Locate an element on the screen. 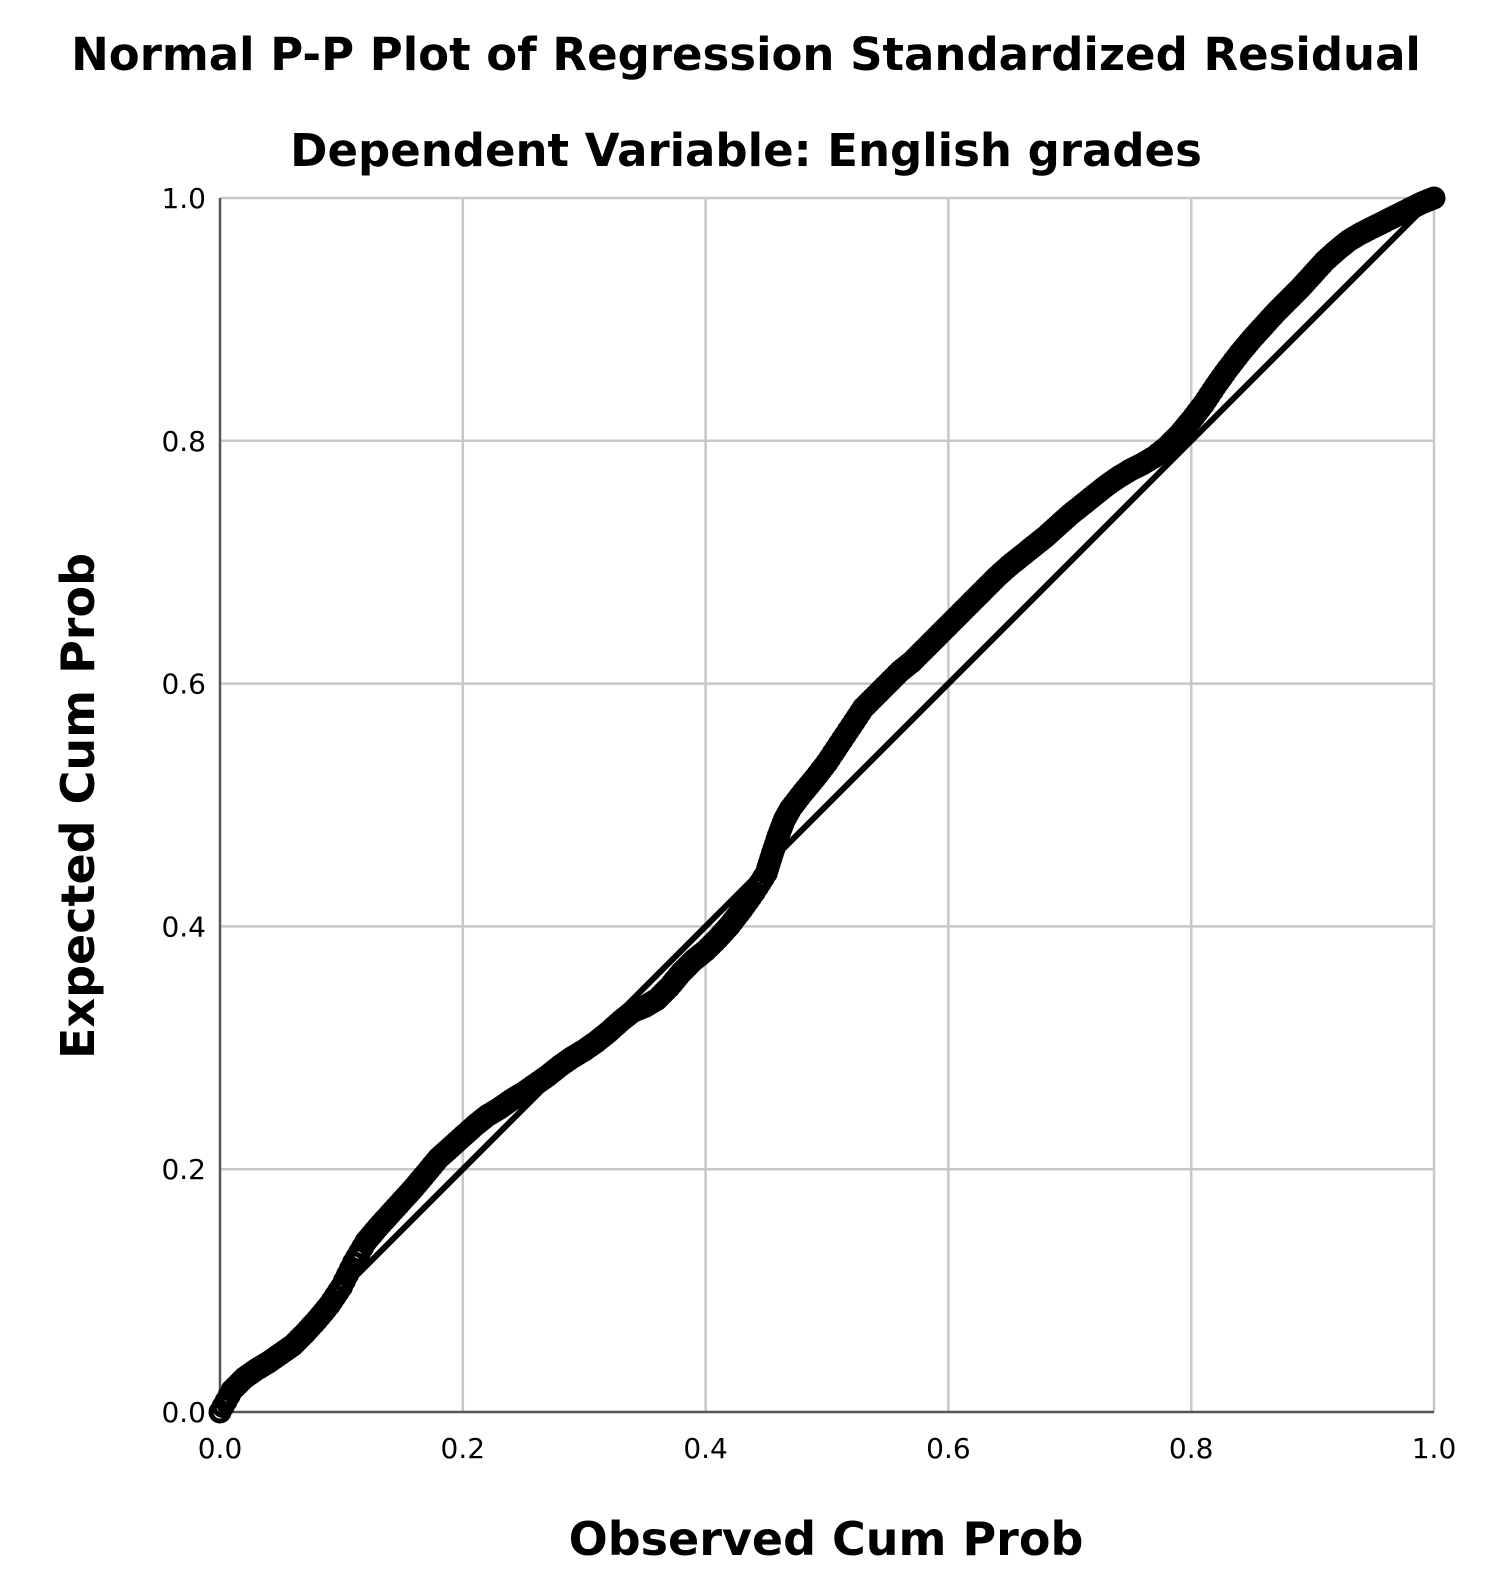 The image size is (1492, 1594). y-tick-label: 1.0 is located at coordinates (183, 198).